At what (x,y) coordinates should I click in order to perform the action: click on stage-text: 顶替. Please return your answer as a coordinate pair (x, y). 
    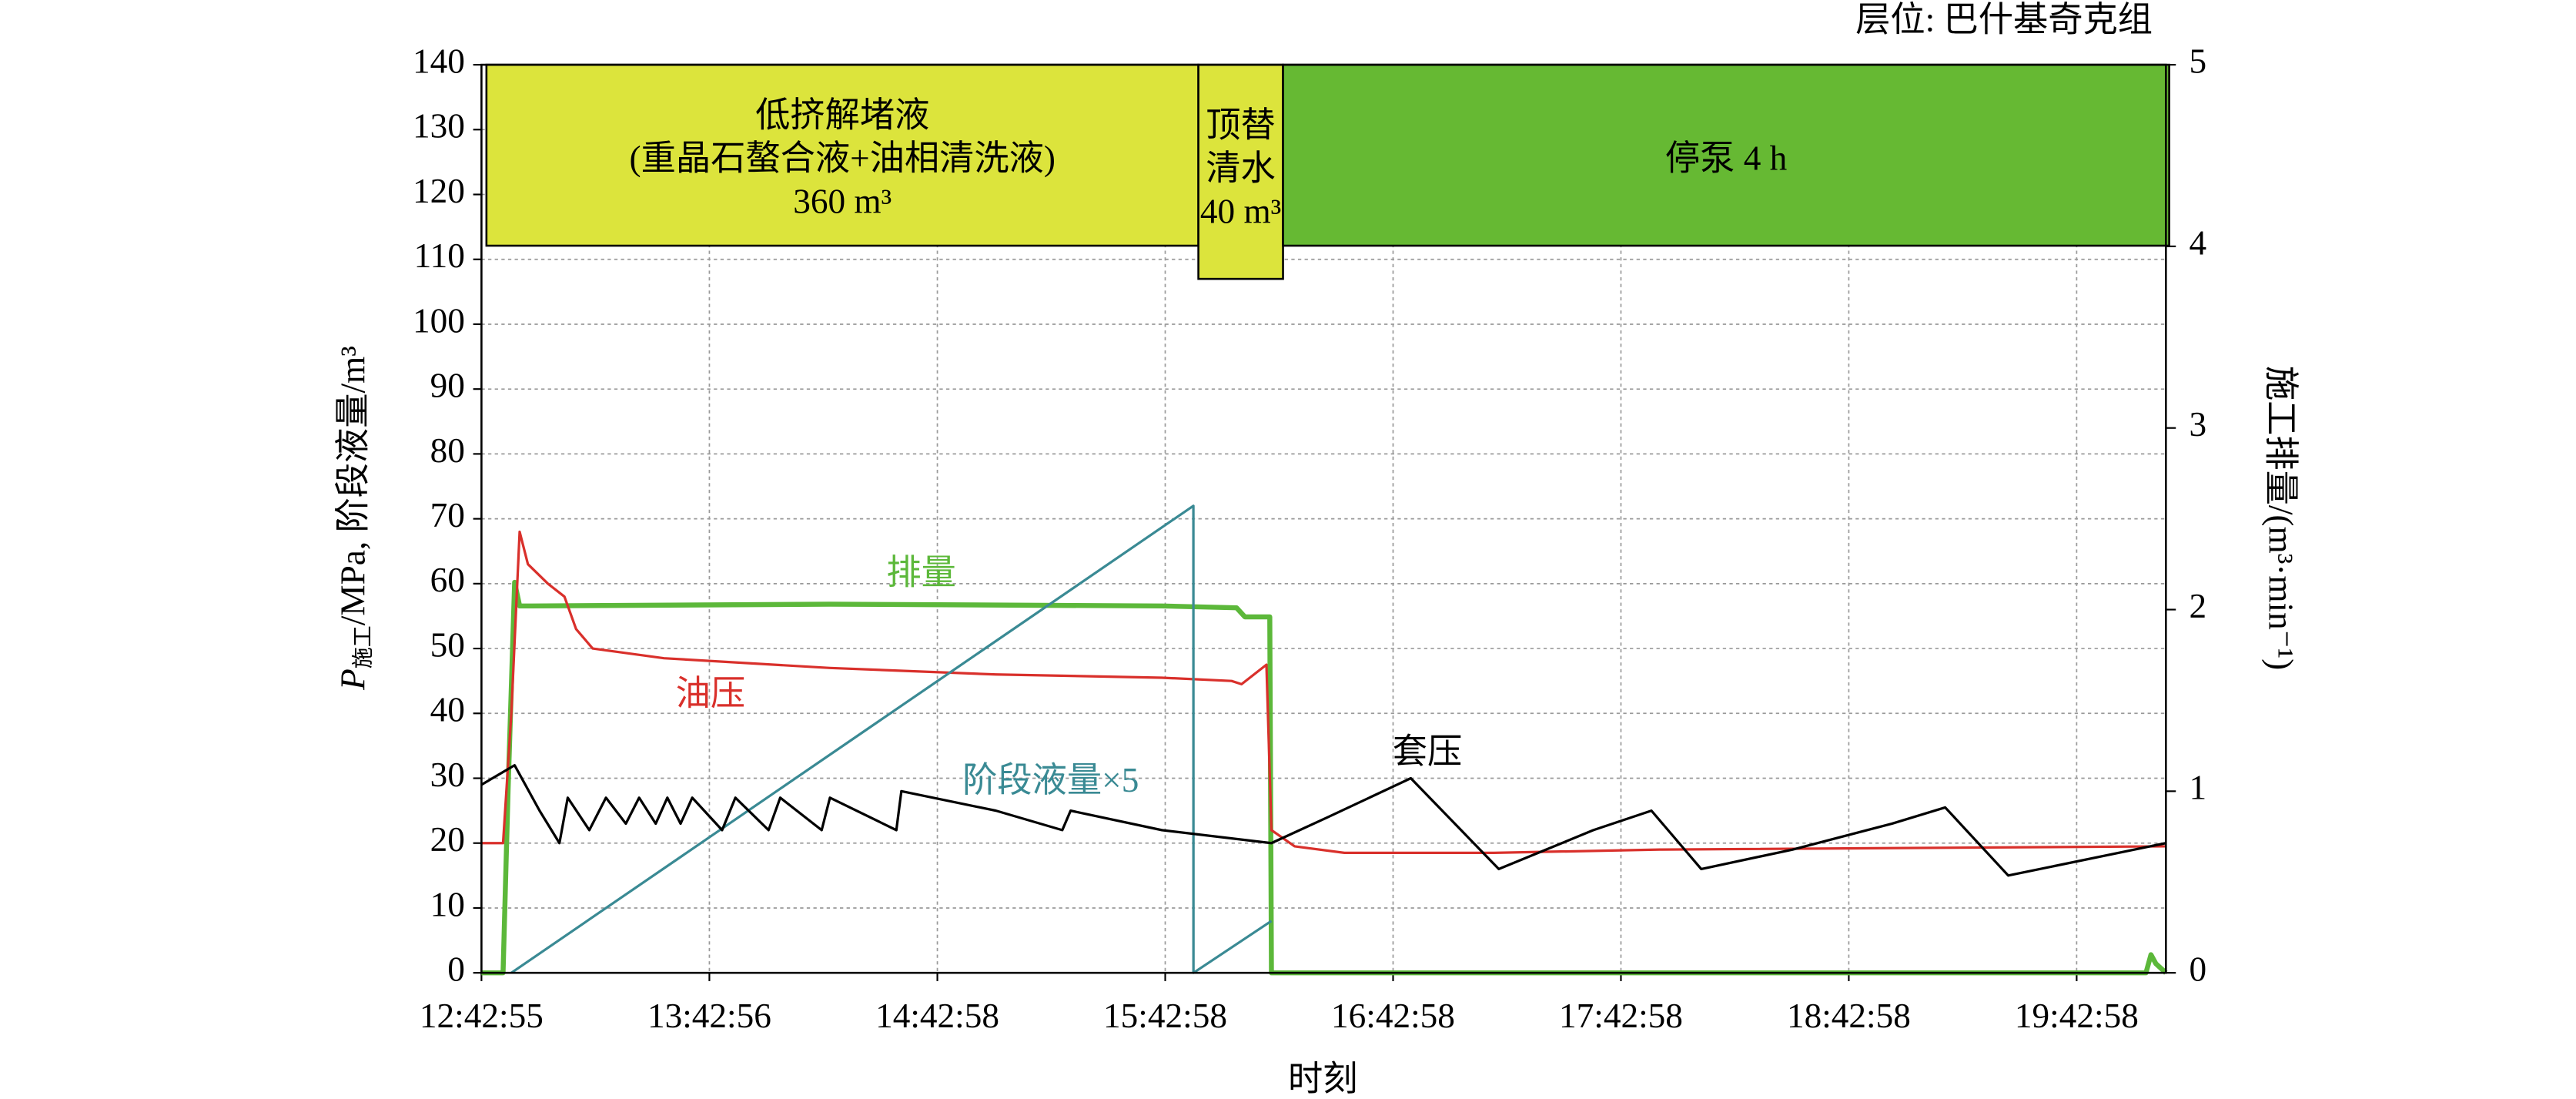
    Looking at the image, I should click on (1241, 125).